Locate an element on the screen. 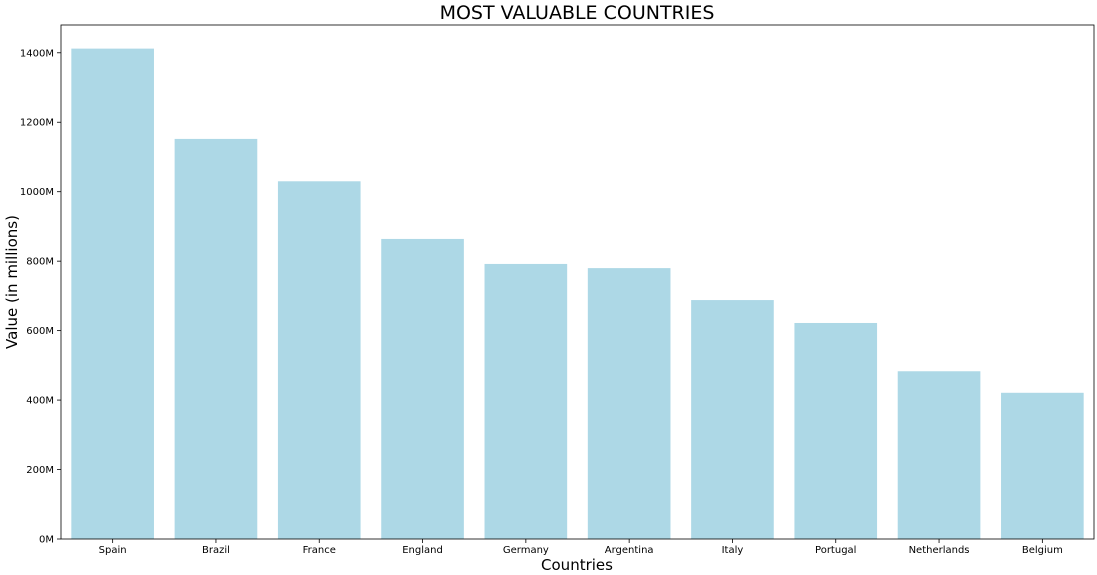 This screenshot has width=1097, height=575. y-tick-label: 200M is located at coordinates (40, 470).